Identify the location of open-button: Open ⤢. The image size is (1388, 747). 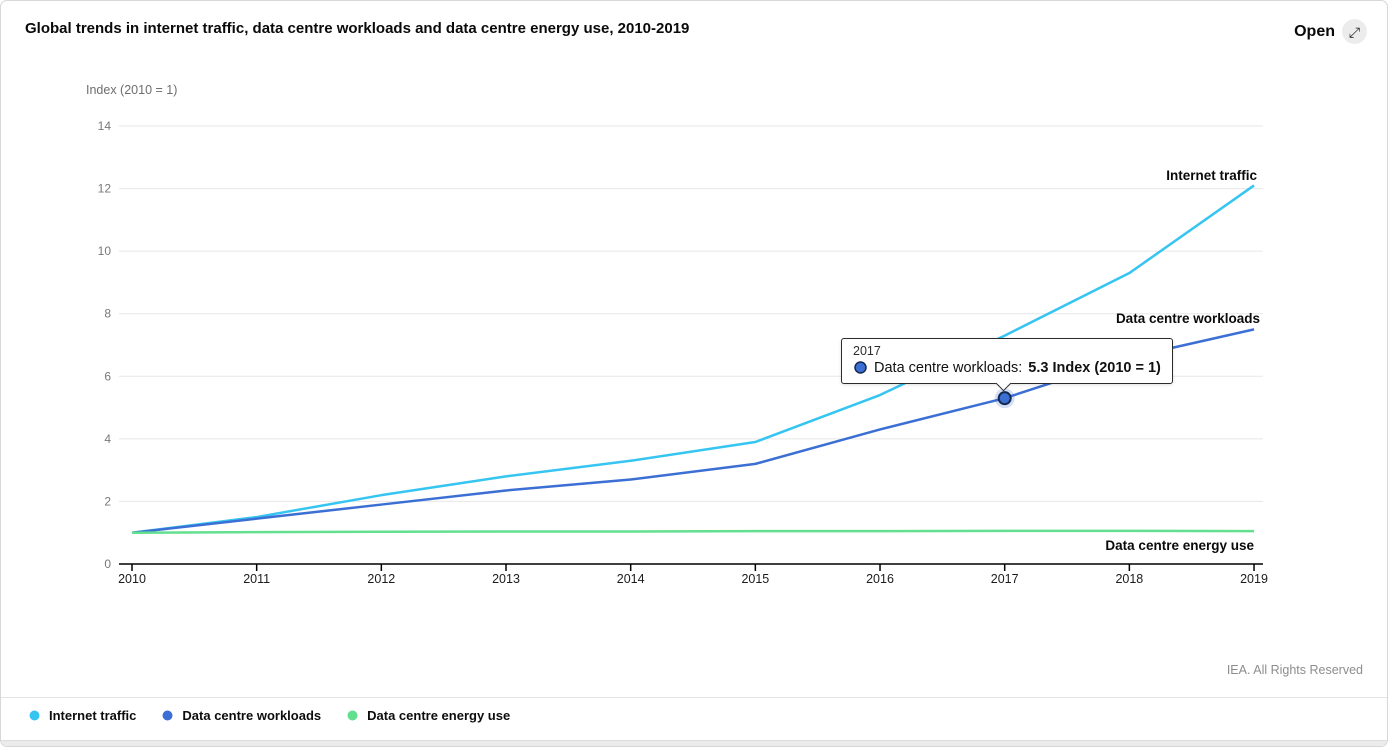
(1330, 31).